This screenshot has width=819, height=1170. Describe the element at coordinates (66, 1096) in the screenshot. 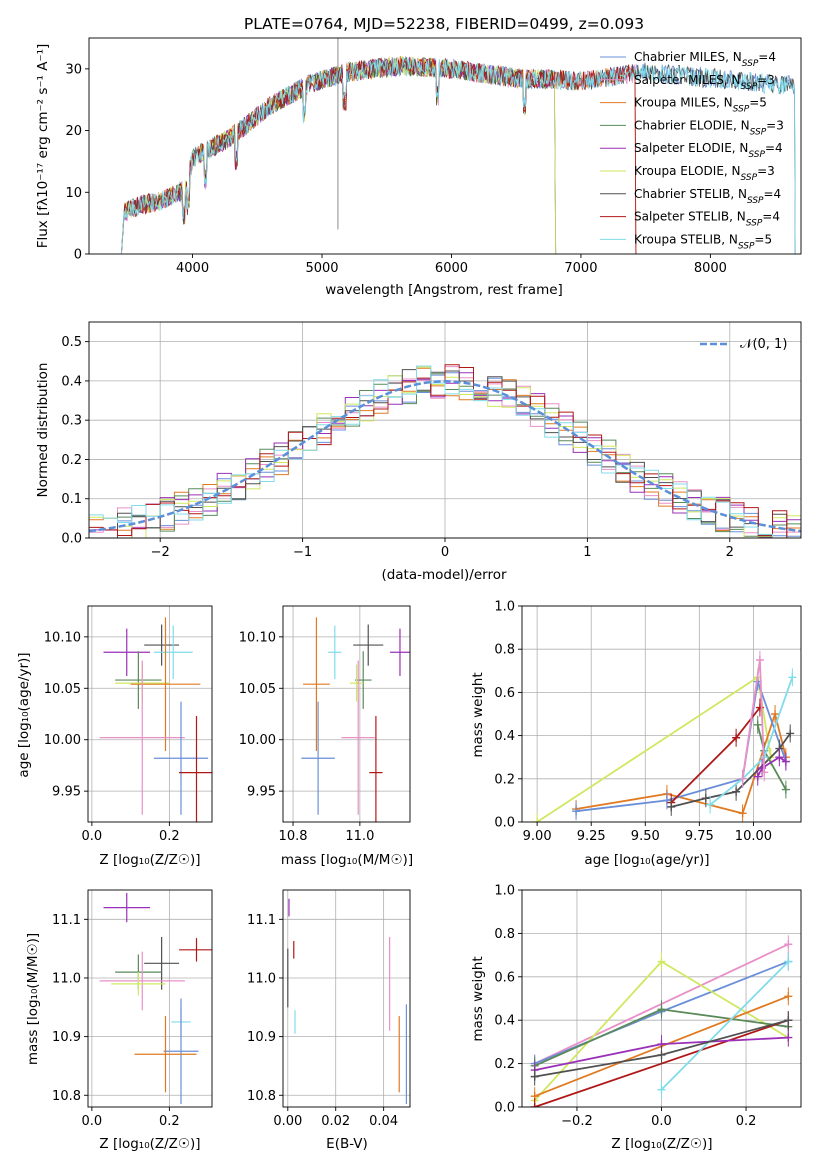

I see `y-tick-label: 10.8` at that location.